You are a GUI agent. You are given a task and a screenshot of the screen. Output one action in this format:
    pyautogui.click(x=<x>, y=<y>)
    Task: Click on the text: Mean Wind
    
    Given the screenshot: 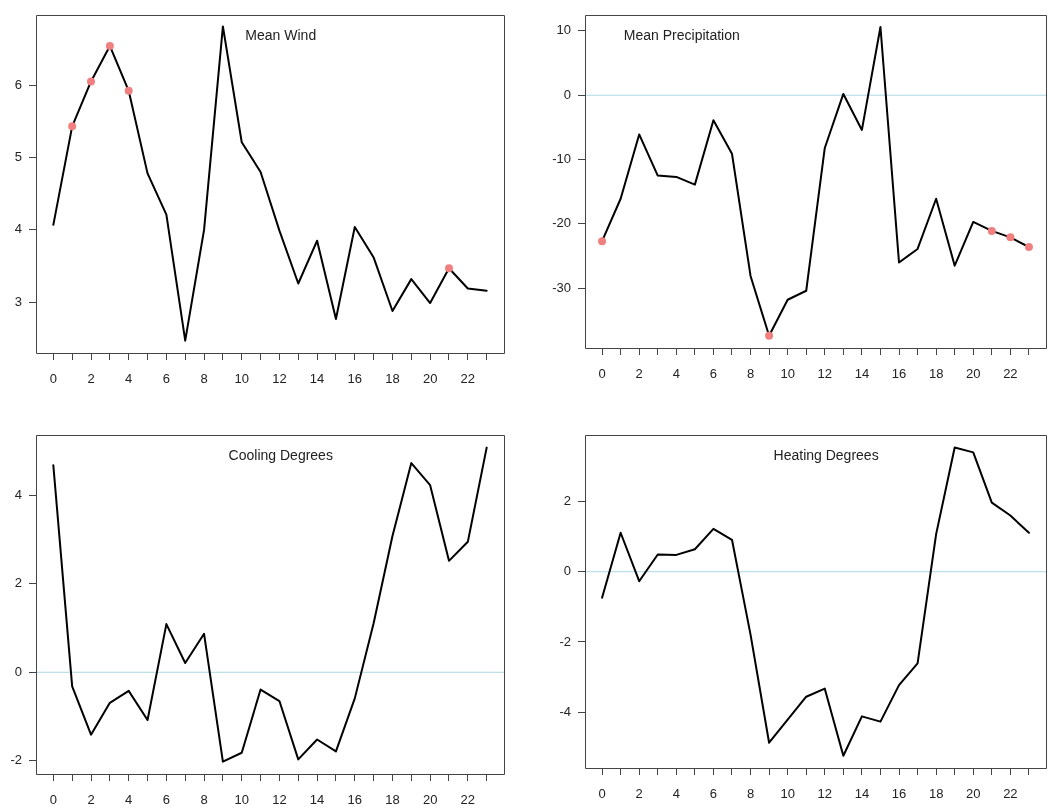 What is the action you would take?
    pyautogui.click(x=281, y=34)
    